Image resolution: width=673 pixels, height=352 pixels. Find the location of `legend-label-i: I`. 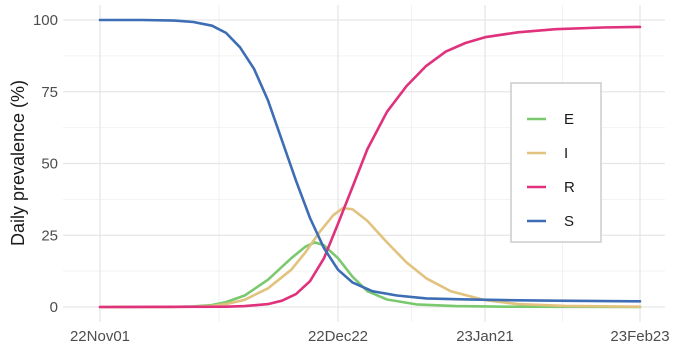

legend-label-i: I is located at coordinates (566, 153).